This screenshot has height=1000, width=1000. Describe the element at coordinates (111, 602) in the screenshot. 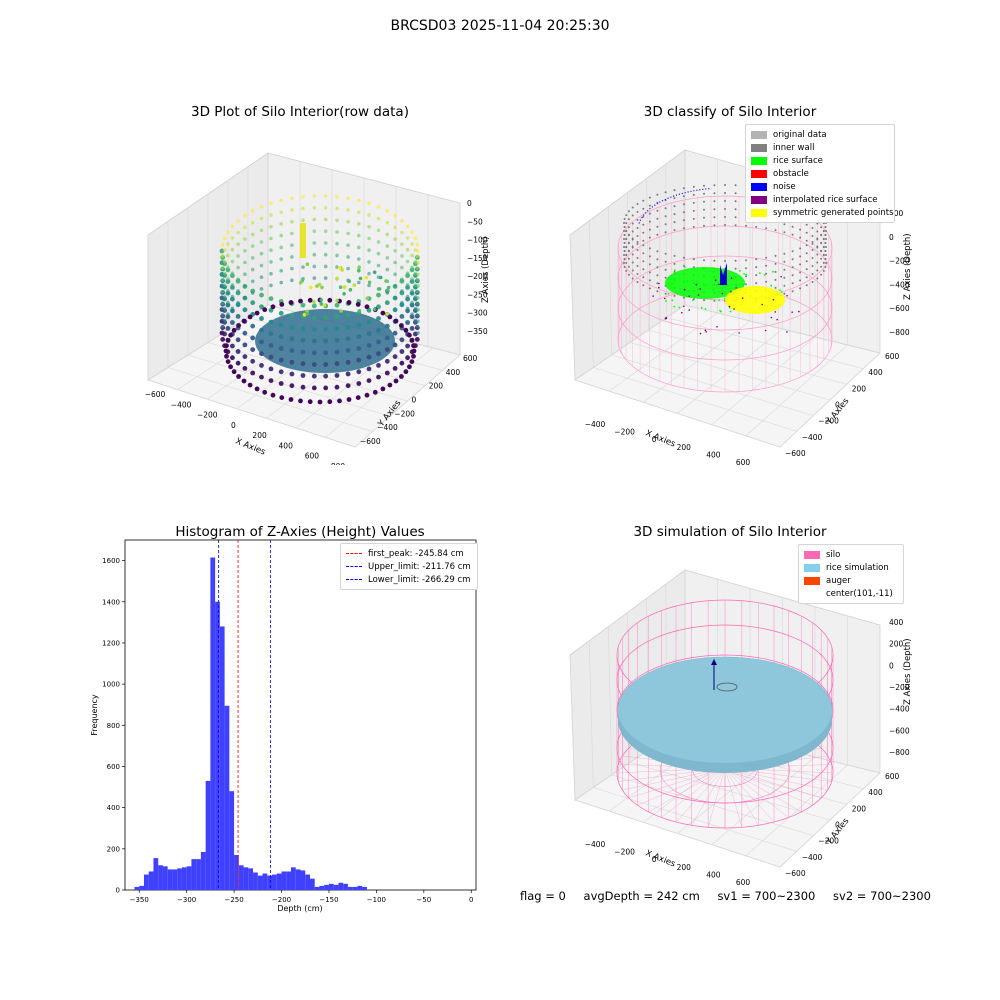

I see `y-tick-label: 1400` at that location.